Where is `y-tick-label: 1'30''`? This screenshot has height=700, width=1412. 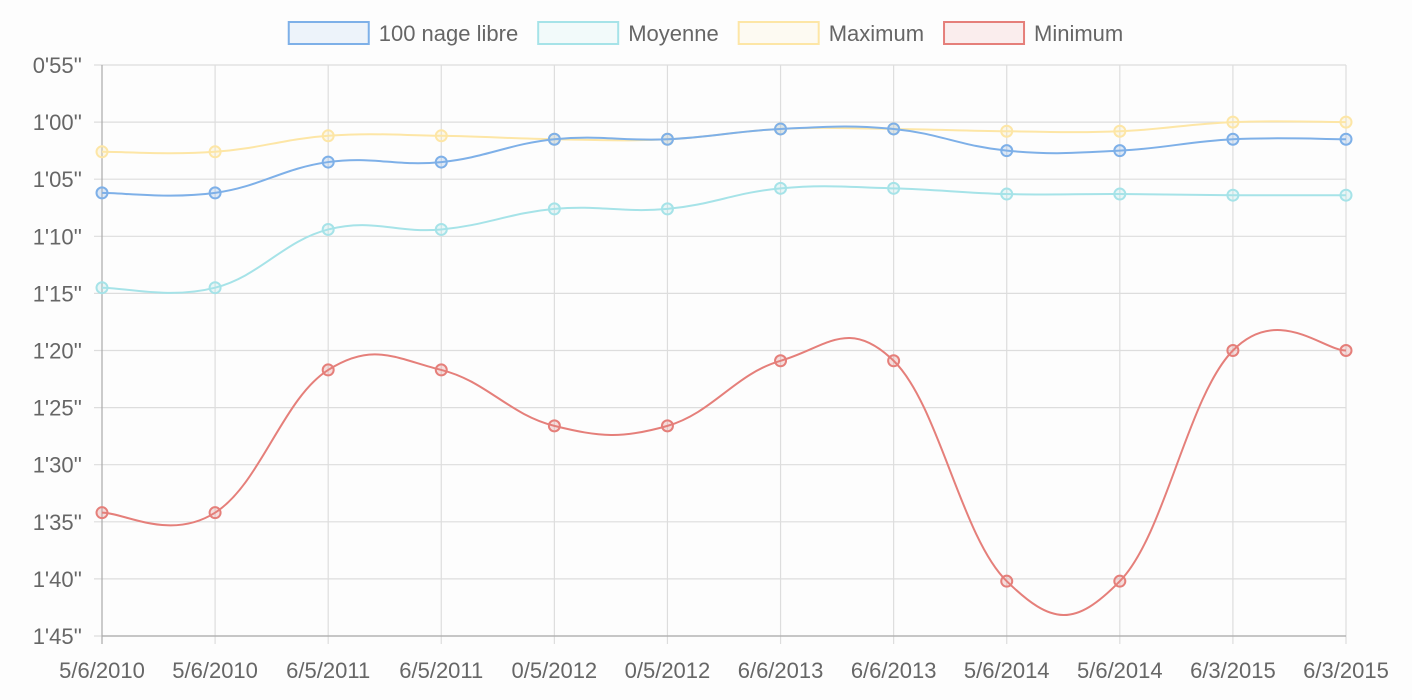
y-tick-label: 1'30'' is located at coordinates (57, 465).